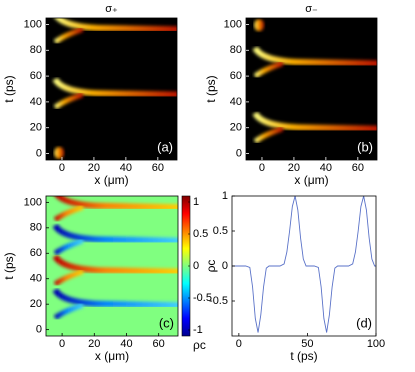  Describe the element at coordinates (311, 9) in the screenshot. I see `chart-title: σ₋` at that location.